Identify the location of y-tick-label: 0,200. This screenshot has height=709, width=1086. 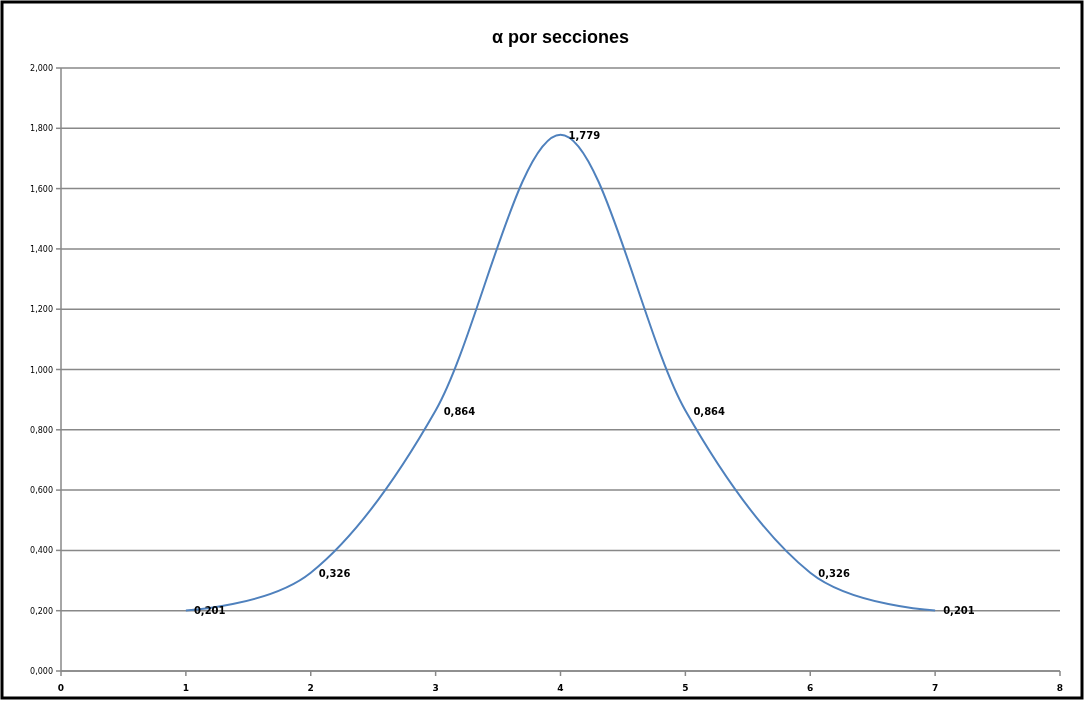
(41, 611).